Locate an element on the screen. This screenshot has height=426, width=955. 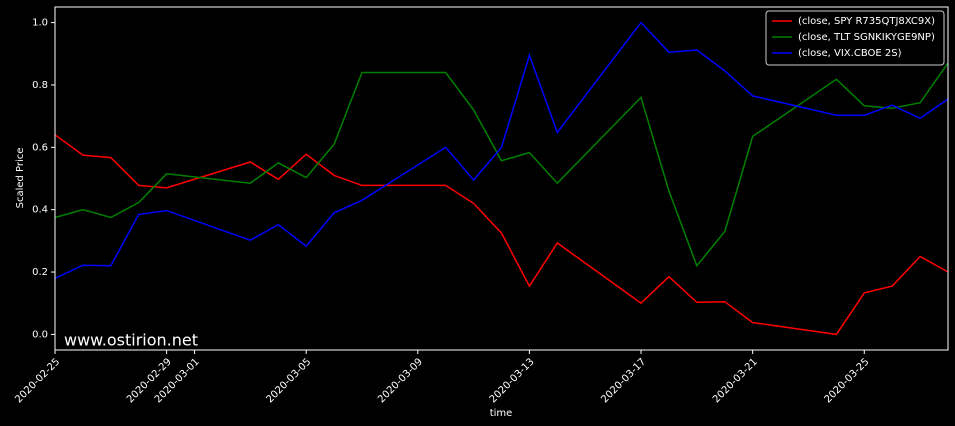
legend-label: (close, SPY R735QTJ8XC9X) is located at coordinates (866, 21).